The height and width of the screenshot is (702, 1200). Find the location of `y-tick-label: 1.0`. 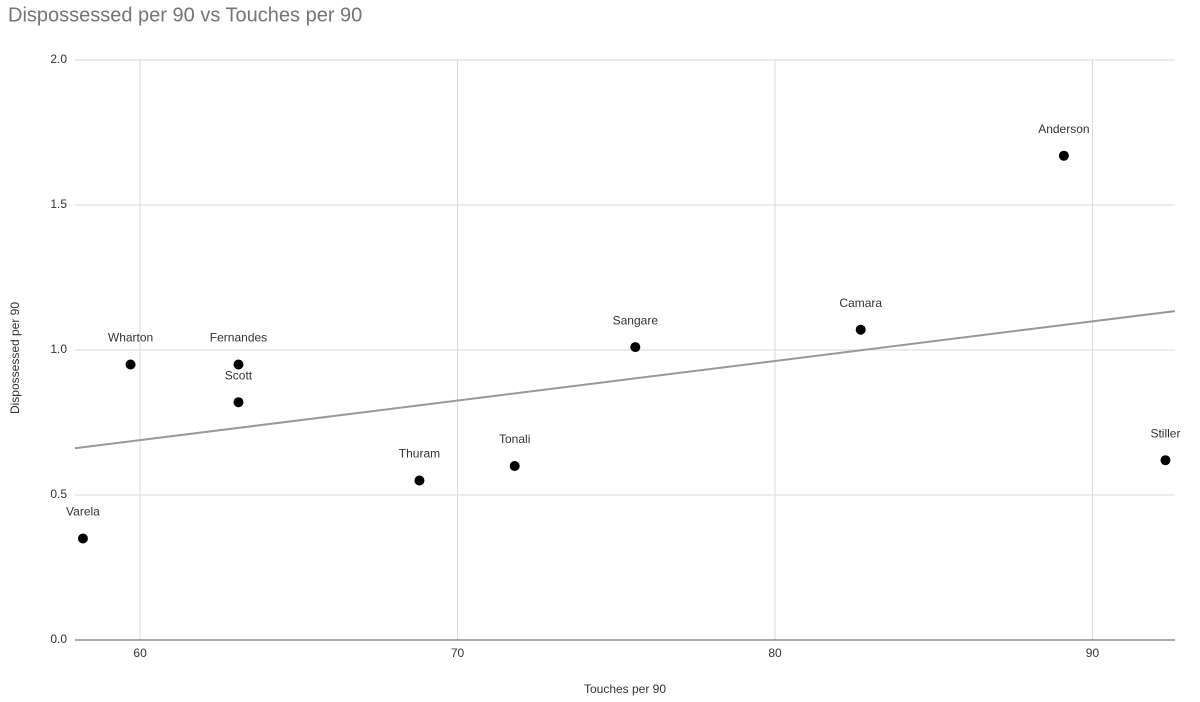

y-tick-label: 1.0 is located at coordinates (58, 349).